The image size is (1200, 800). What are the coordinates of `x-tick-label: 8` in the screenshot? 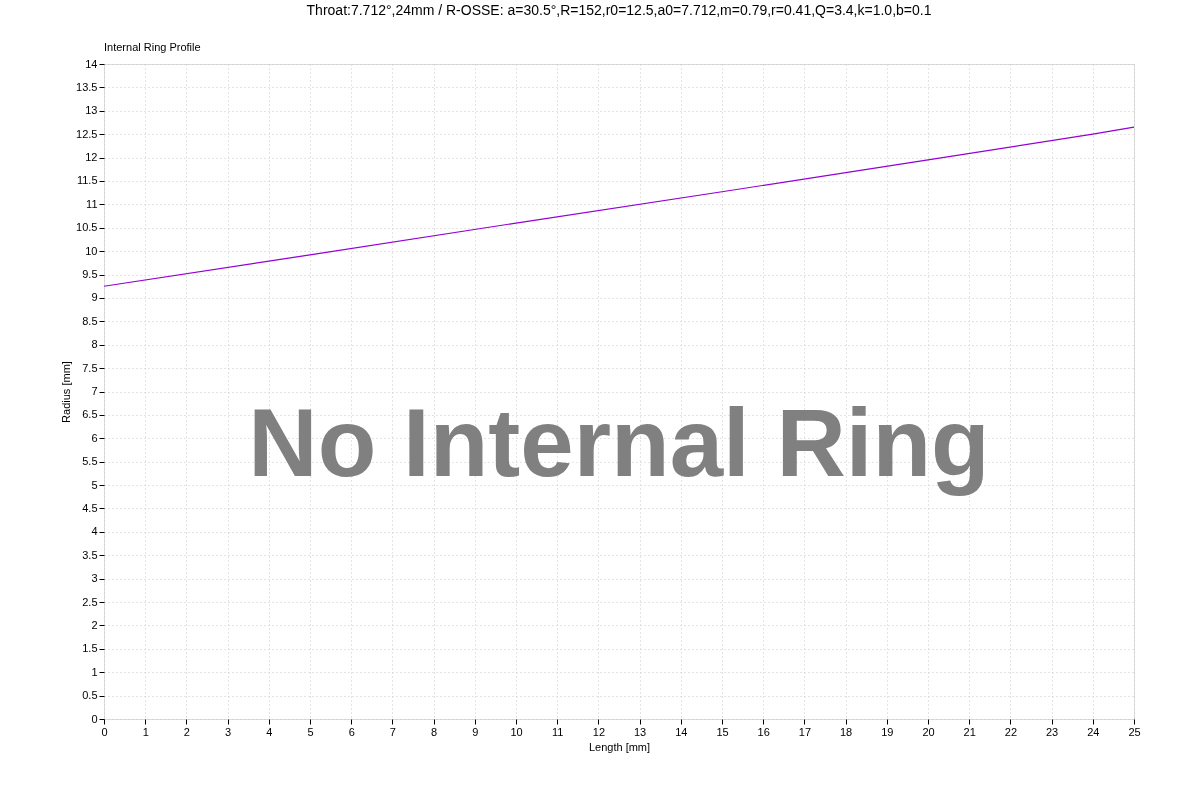 It's located at (434, 731).